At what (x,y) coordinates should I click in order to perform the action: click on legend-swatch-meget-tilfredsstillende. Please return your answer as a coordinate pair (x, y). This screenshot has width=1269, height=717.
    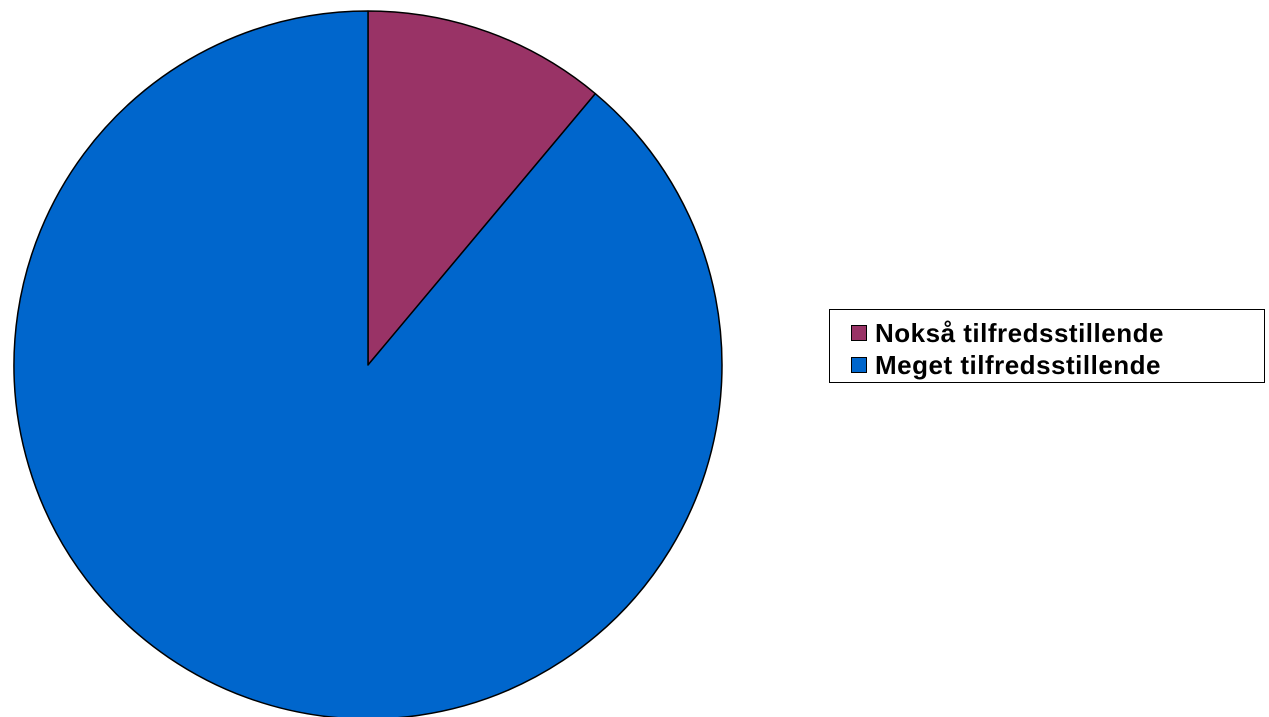
    Looking at the image, I should click on (859, 365).